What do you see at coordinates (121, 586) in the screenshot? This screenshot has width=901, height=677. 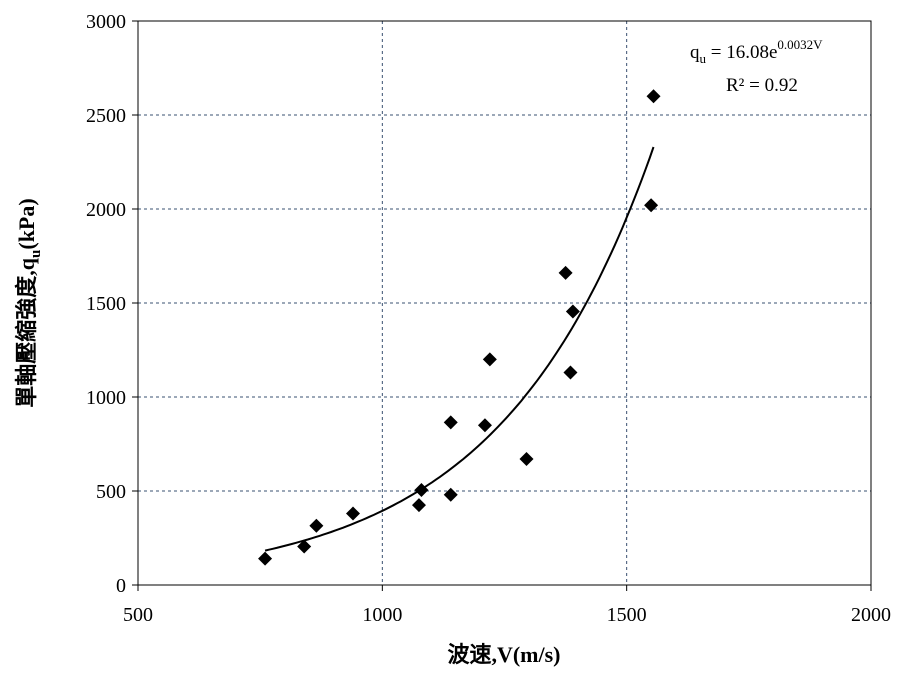 I see `y-tick-label-0: 0` at bounding box center [121, 586].